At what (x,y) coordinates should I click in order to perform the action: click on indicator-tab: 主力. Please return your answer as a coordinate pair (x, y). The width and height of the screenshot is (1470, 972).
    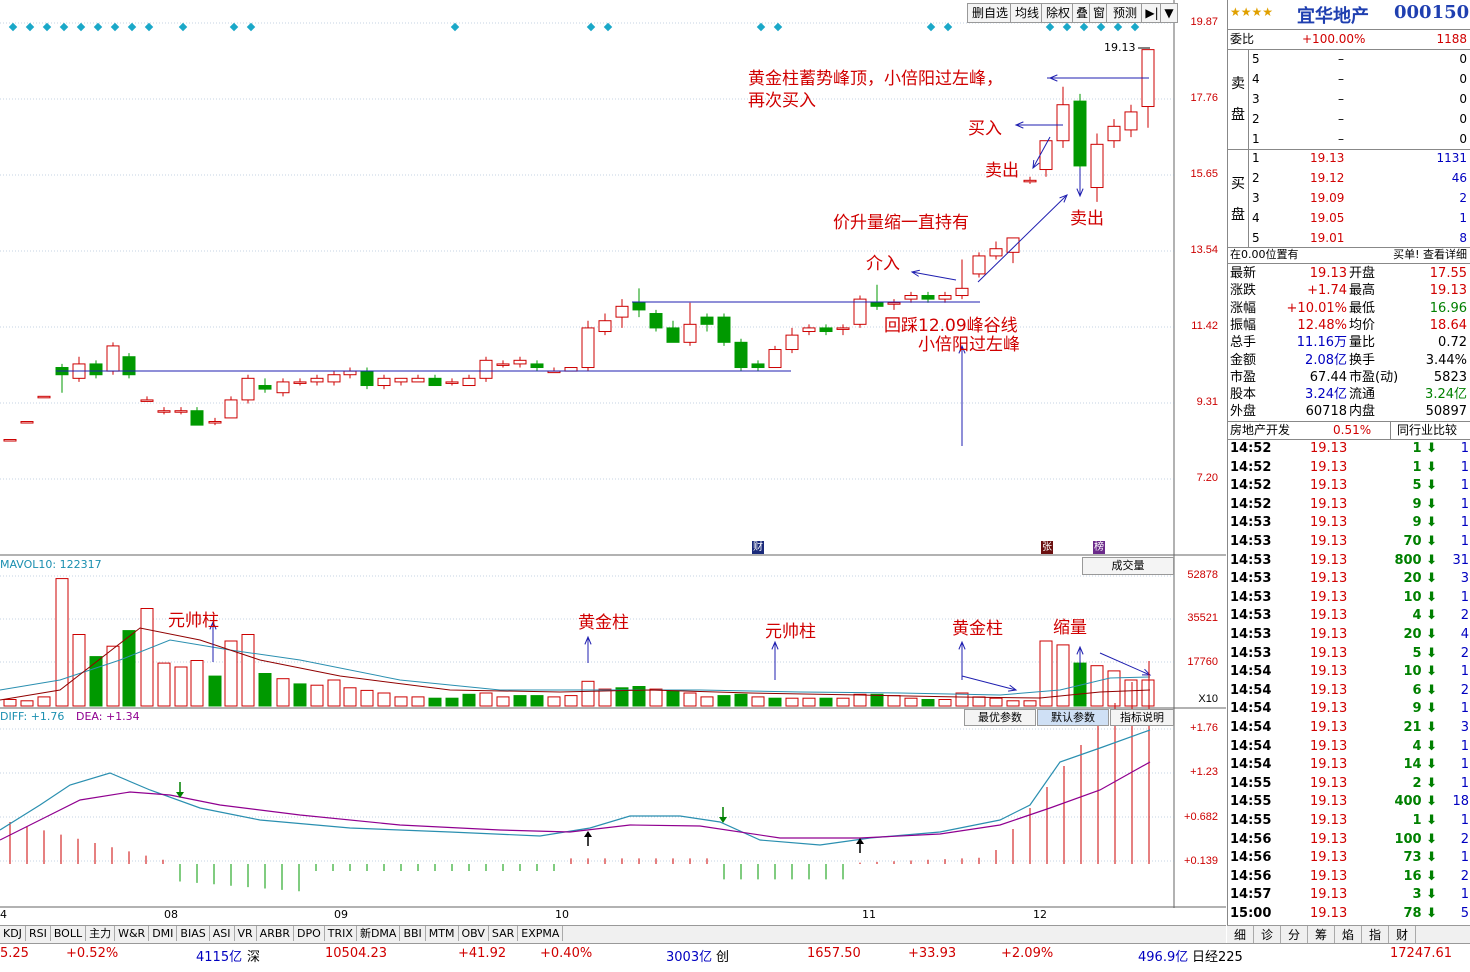
    Looking at the image, I should click on (101, 933).